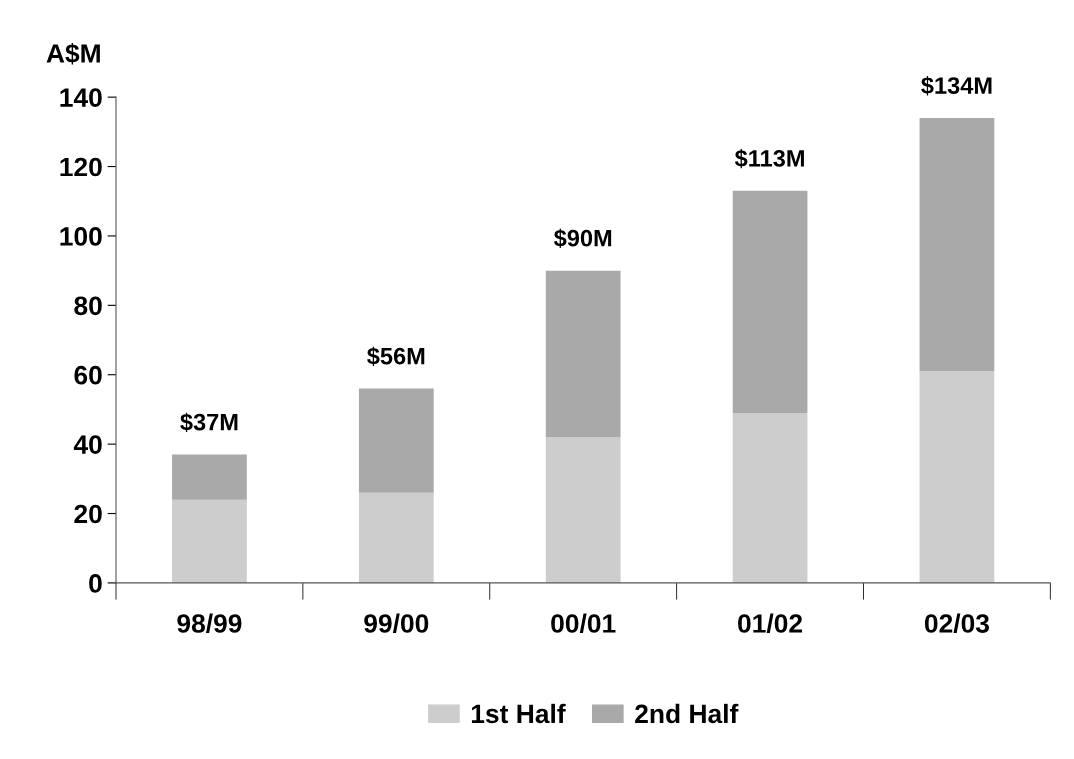  What do you see at coordinates (88, 306) in the screenshot?
I see `y-tick-label: 80` at bounding box center [88, 306].